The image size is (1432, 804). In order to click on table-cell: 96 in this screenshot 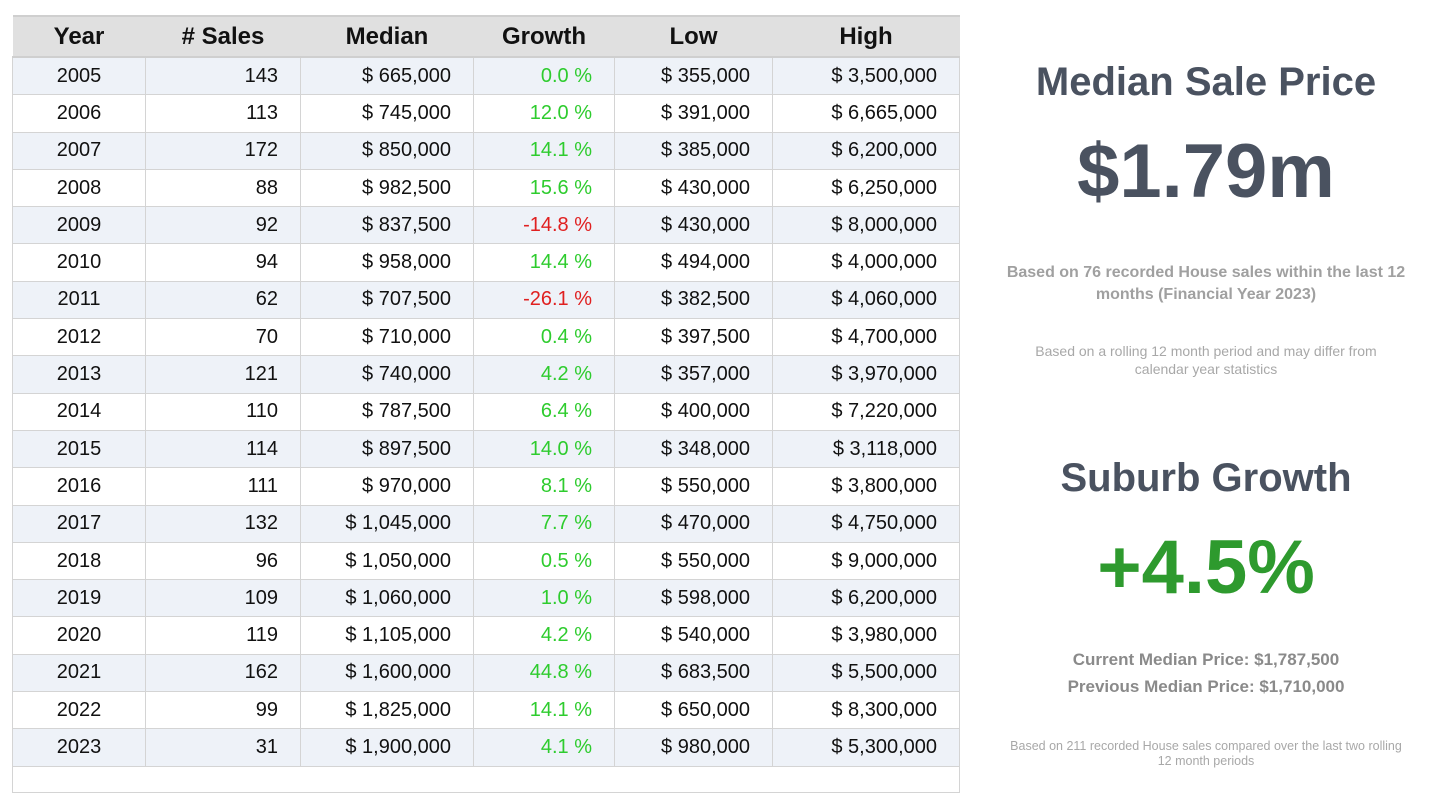, I will do `click(223, 561)`.